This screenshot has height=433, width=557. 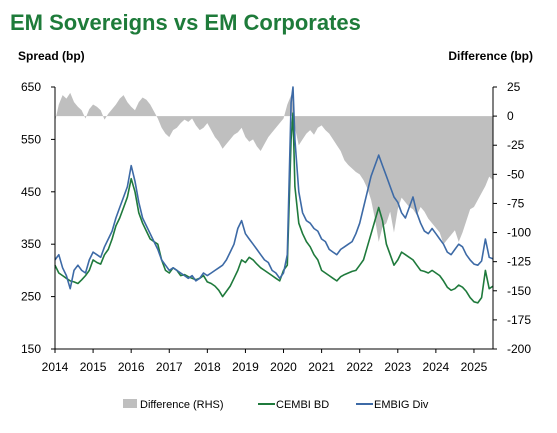 I want to click on y-right-tick-label: -200, so click(x=519, y=349).